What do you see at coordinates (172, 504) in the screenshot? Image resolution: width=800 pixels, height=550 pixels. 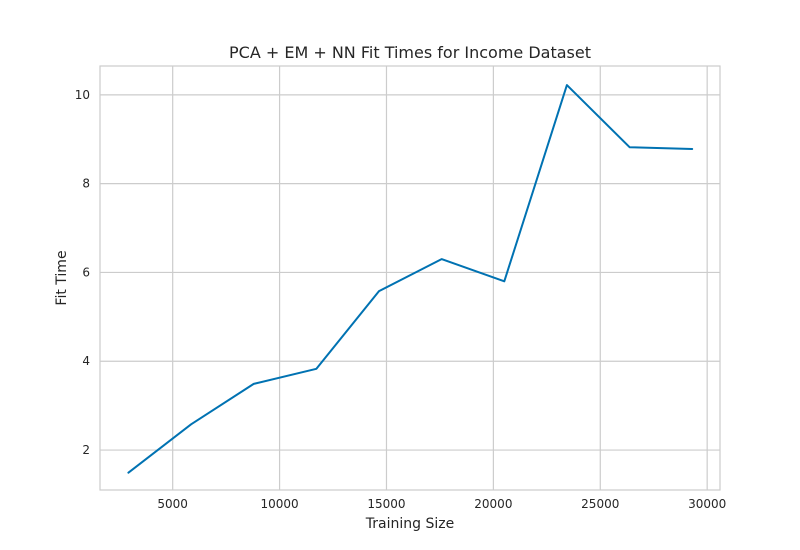 I see `x-tick-label: 5000` at bounding box center [172, 504].